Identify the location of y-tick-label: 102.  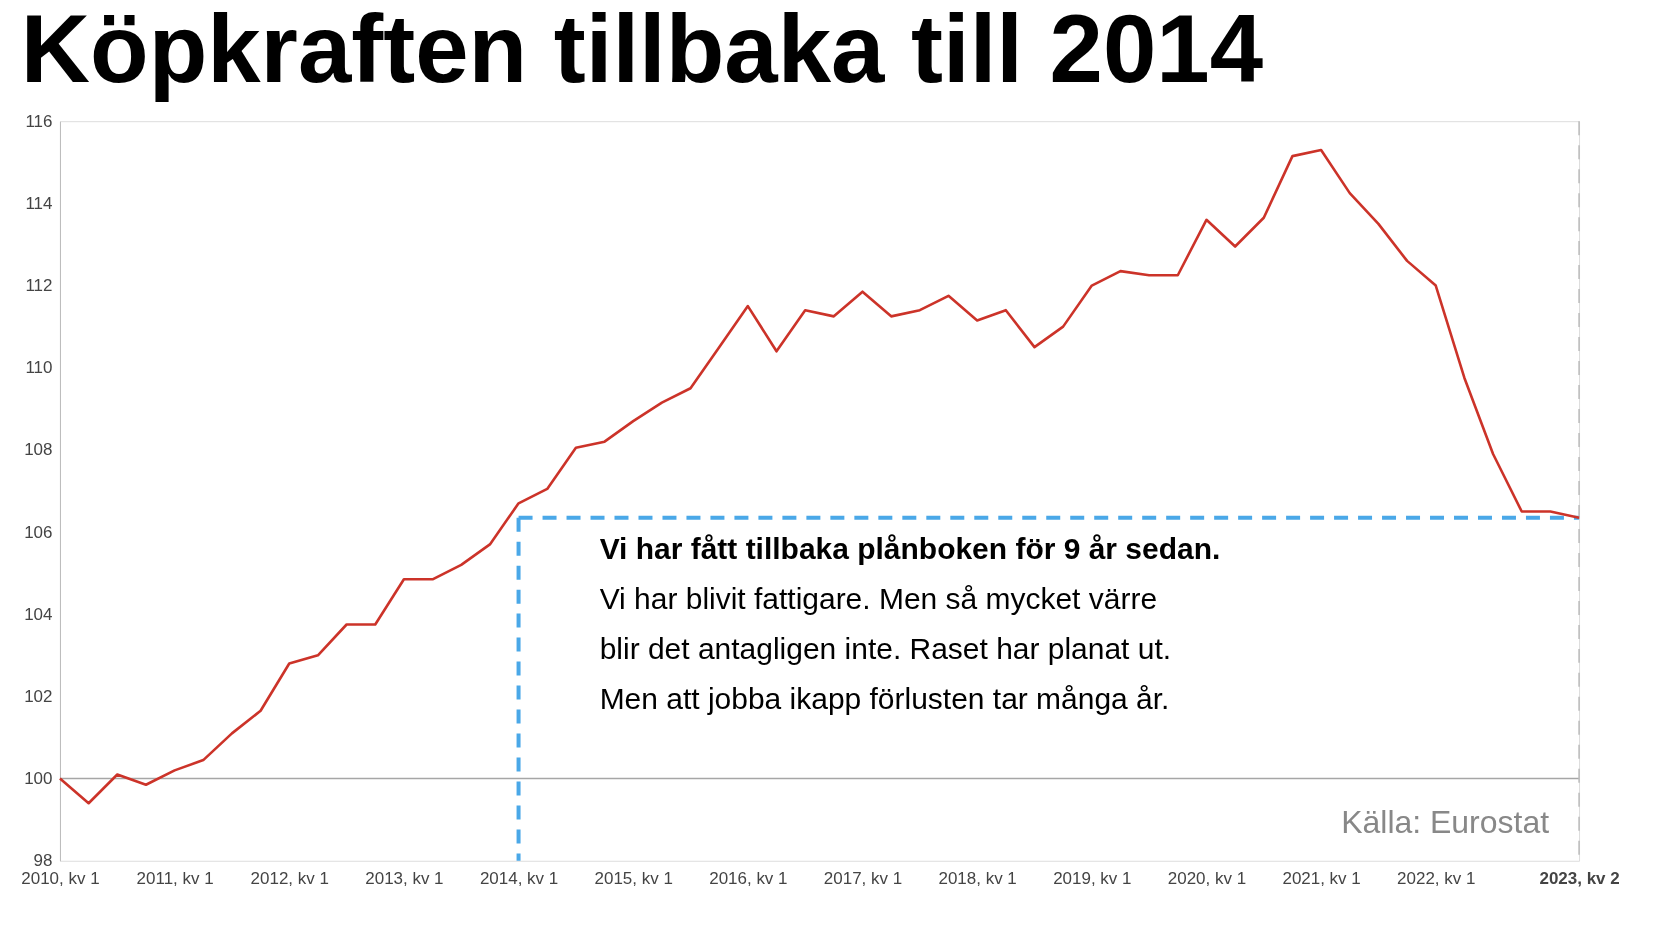
(38, 696).